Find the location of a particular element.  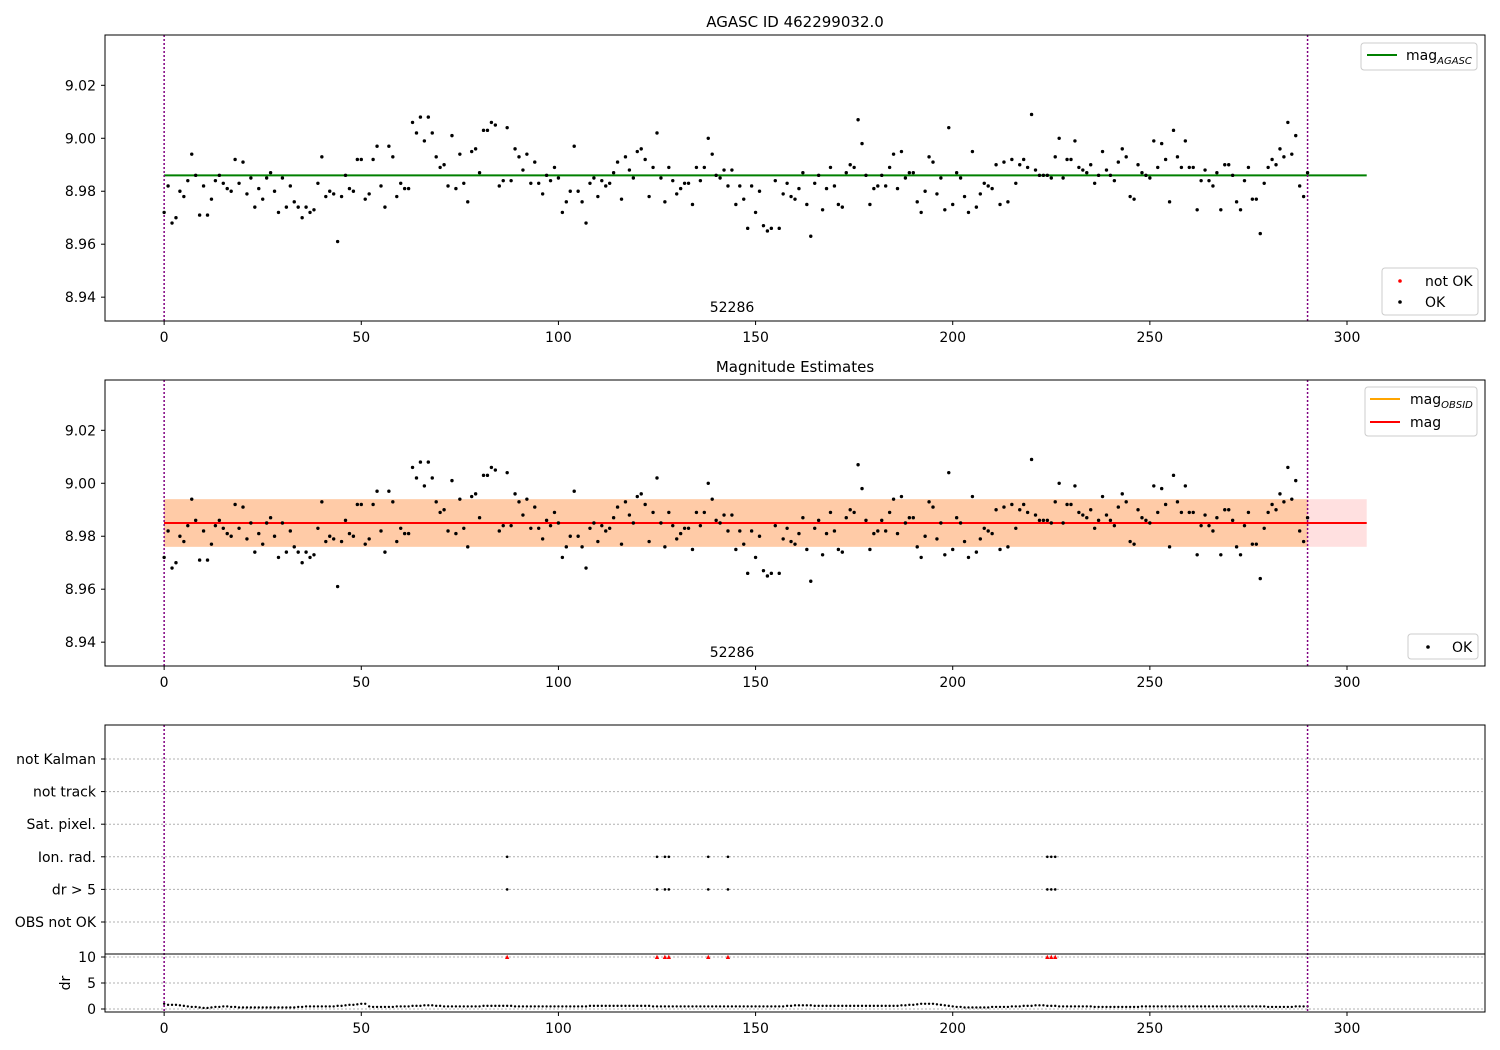

x-tick-label: 0 is located at coordinates (164, 1029).